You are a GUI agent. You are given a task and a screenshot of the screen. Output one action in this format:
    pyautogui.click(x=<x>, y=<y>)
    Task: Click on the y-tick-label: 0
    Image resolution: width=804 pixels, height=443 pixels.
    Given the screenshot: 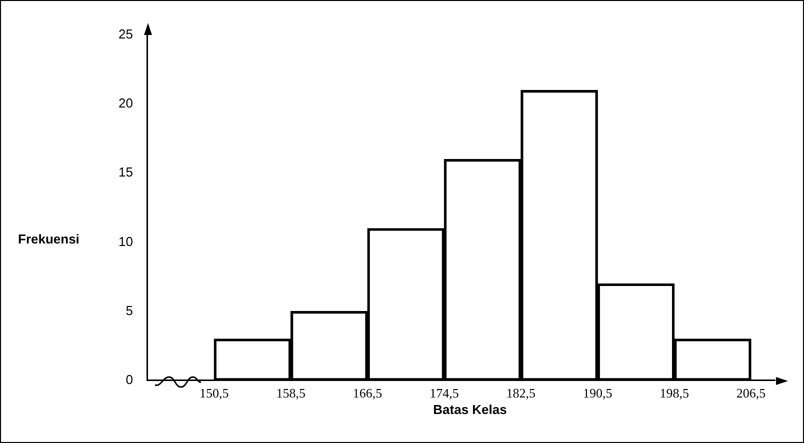 What is the action you would take?
    pyautogui.click(x=129, y=379)
    